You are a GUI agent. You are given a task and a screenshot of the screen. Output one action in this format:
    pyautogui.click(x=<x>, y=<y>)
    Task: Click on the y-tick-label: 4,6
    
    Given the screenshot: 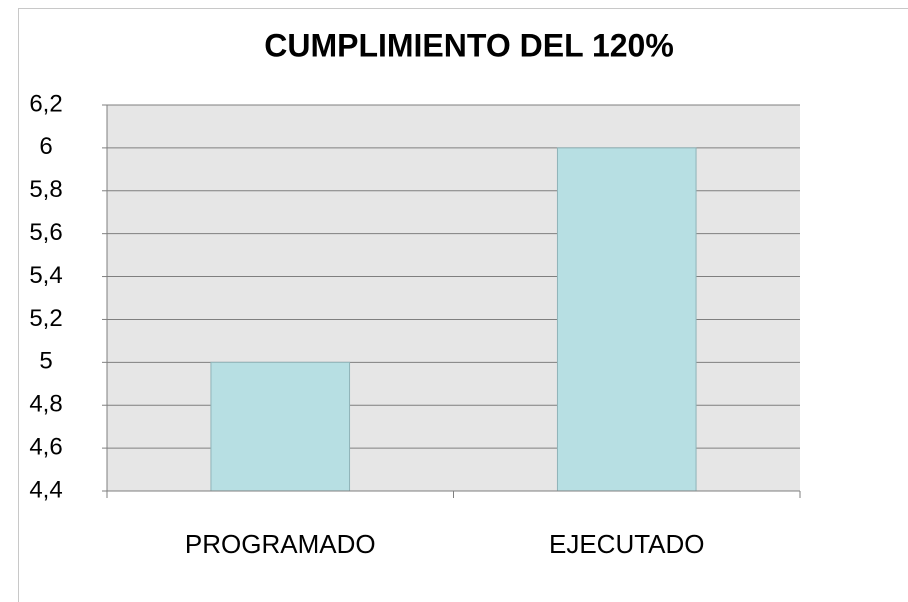 What is the action you would take?
    pyautogui.click(x=45, y=446)
    